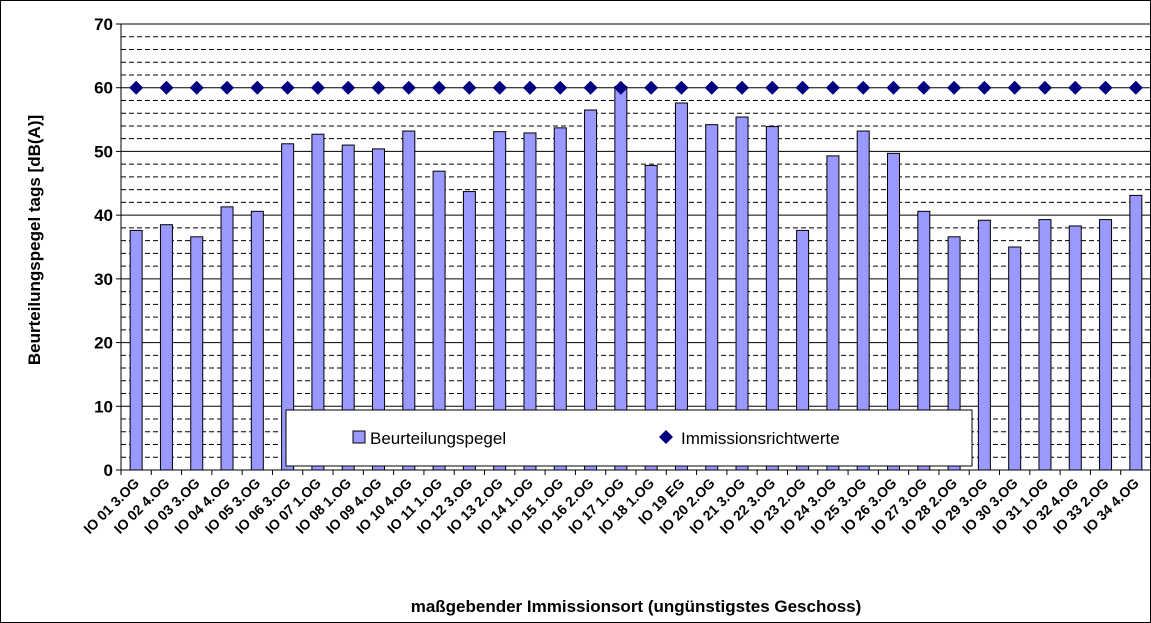  Describe the element at coordinates (666, 437) in the screenshot. I see `legend-swatch-diamond` at that location.